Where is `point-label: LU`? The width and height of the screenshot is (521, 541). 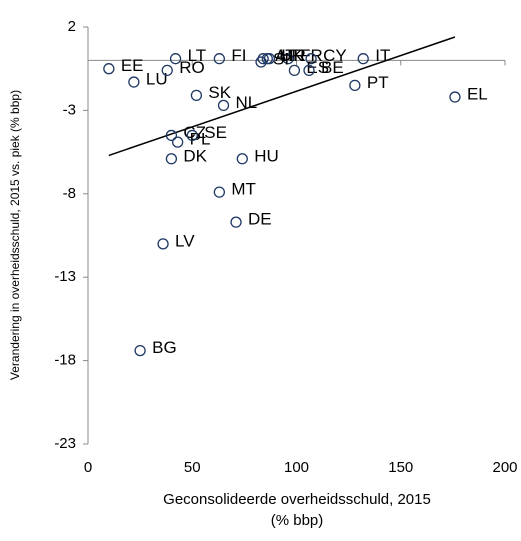
point-label: LU is located at coordinates (157, 79).